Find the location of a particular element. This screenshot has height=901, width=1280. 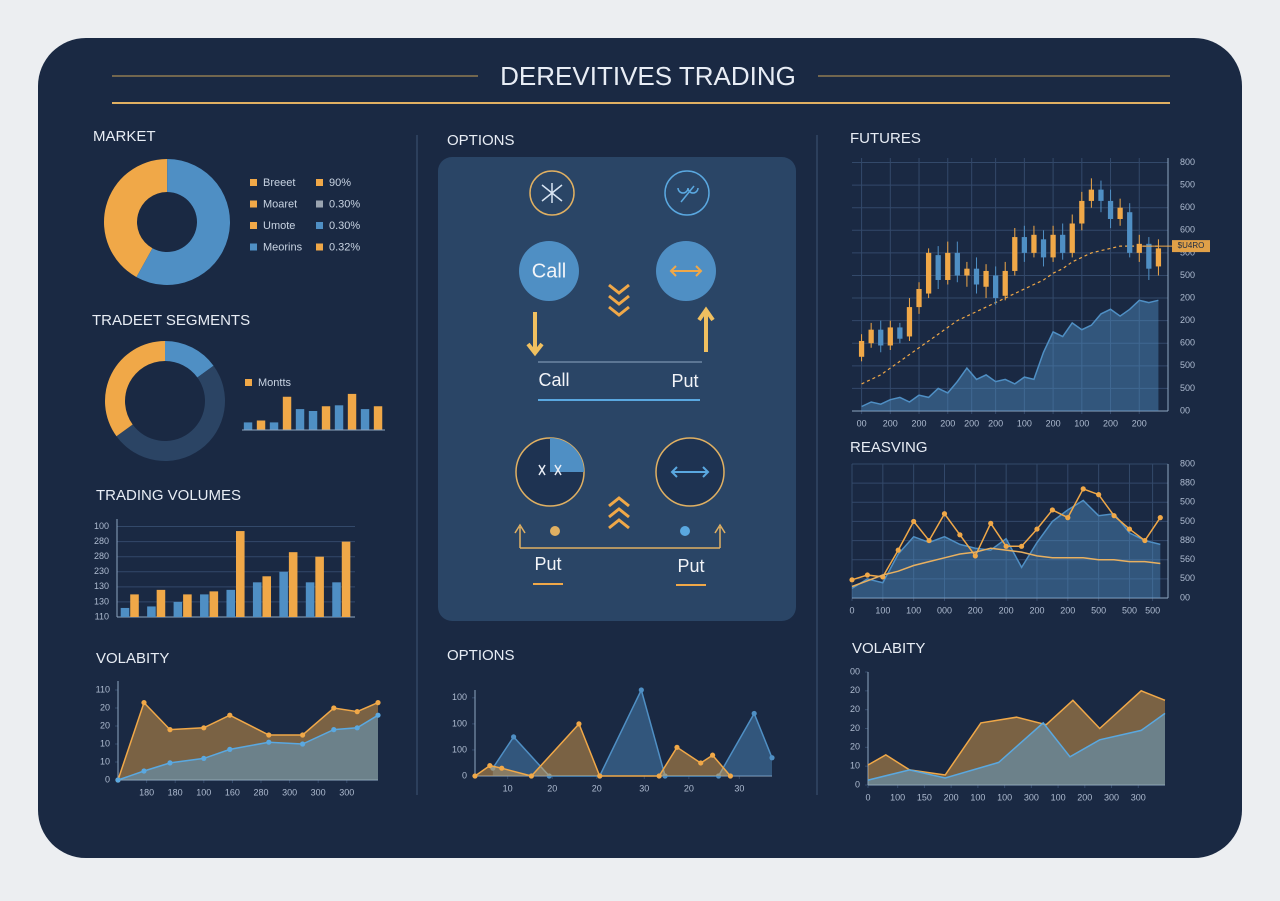

x-tick-label: 300 is located at coordinates (289, 792).